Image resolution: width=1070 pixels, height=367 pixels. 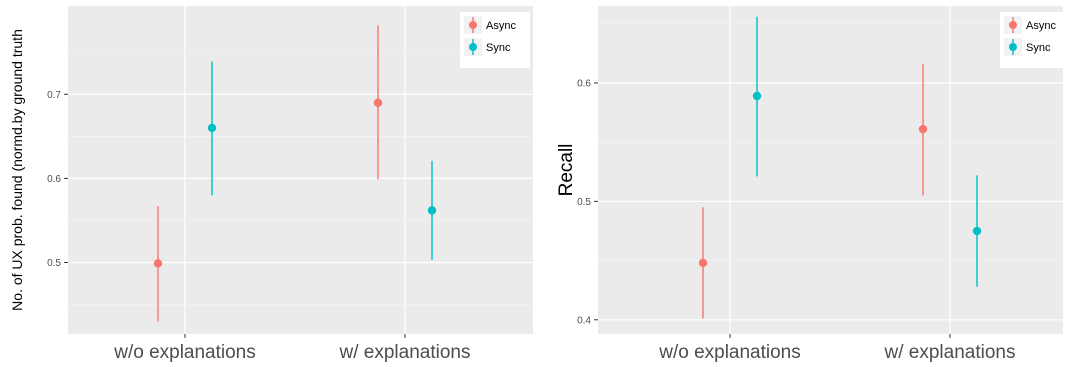 What do you see at coordinates (54, 95) in the screenshot?
I see `y-tick-label: 0.7` at bounding box center [54, 95].